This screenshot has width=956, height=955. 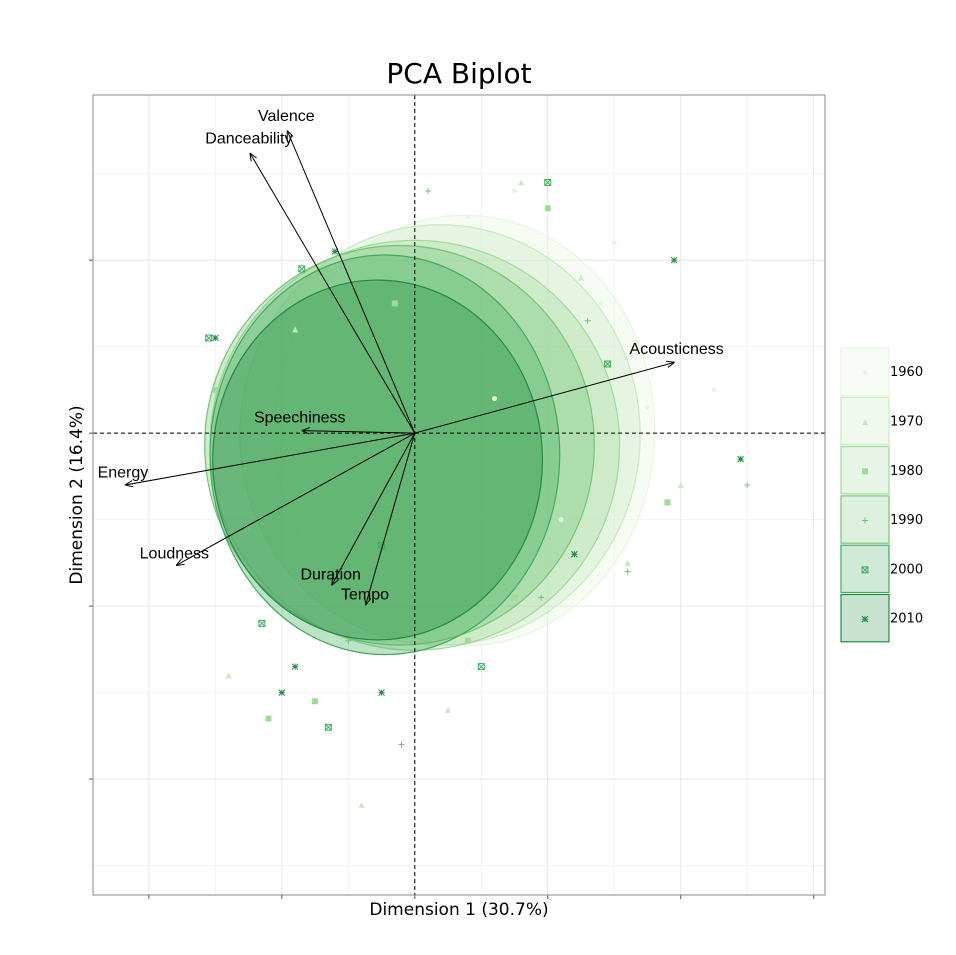 What do you see at coordinates (174, 554) in the screenshot?
I see `loading-label: Loudness` at bounding box center [174, 554].